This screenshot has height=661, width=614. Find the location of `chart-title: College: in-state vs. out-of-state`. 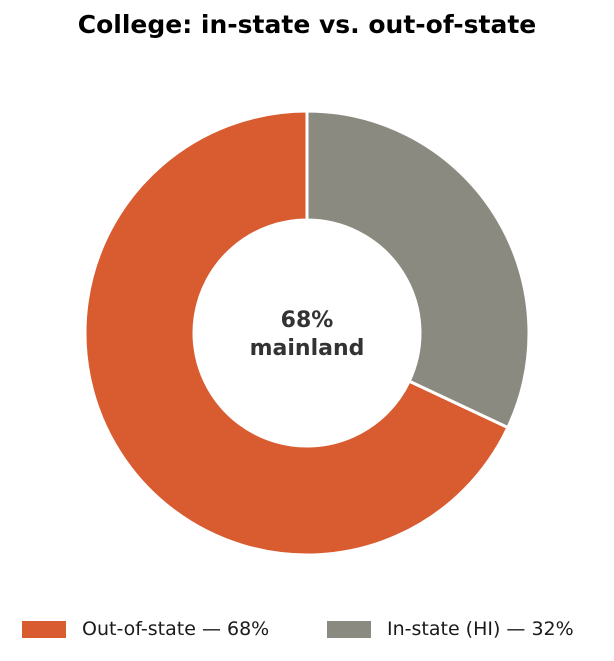

chart-title: College: in-state vs. out-of-state is located at coordinates (307, 24).